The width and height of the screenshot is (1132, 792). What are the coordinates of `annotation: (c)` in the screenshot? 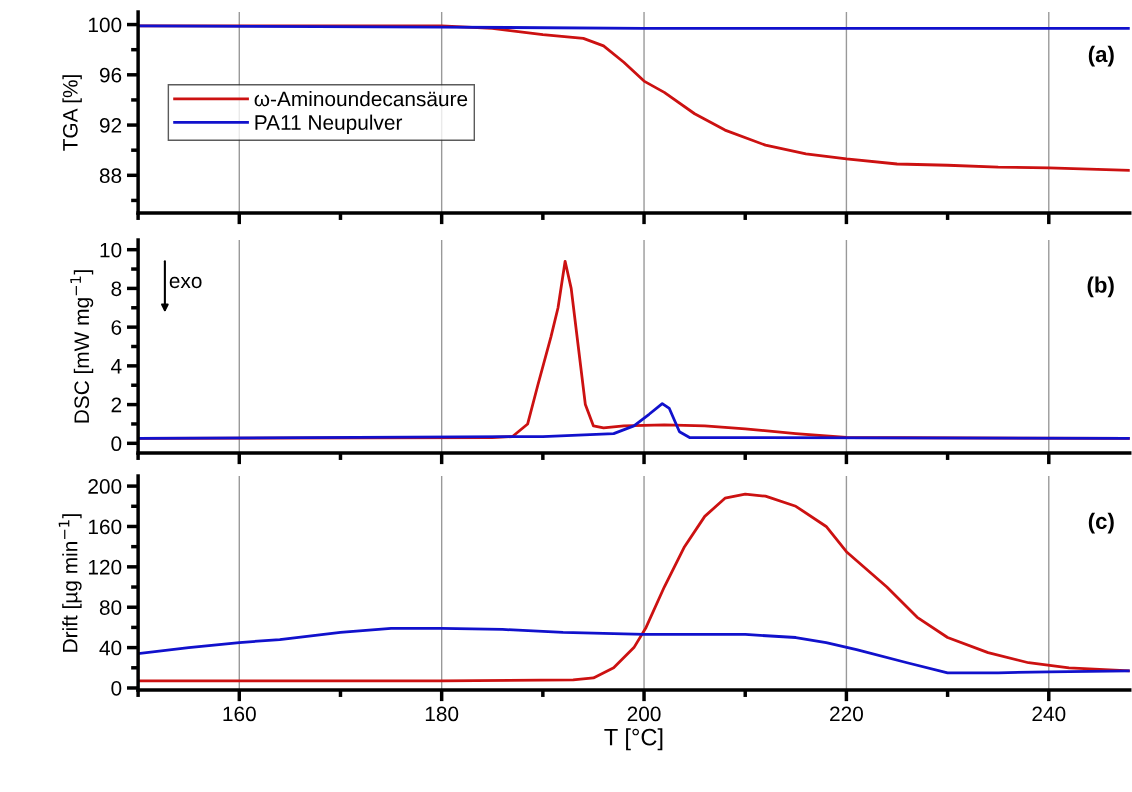 It's located at (1101, 523).